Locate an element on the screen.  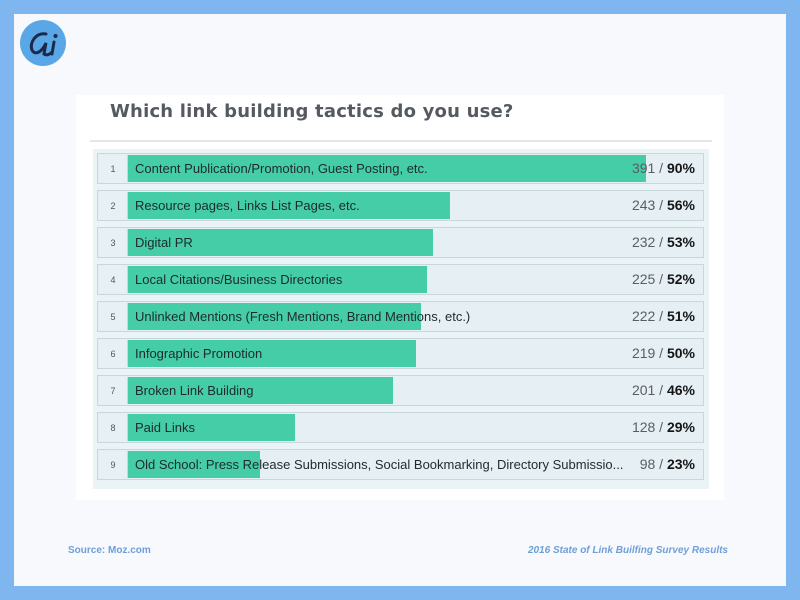
bar-stats: 201 / 46% is located at coordinates (663, 390).